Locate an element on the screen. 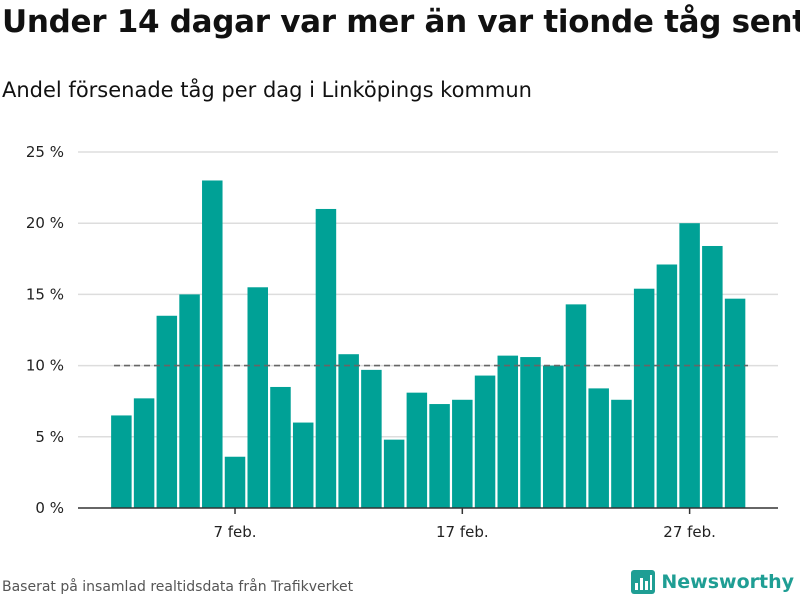 This screenshot has width=800, height=600. x-tick-label: 27 feb. is located at coordinates (689, 532).